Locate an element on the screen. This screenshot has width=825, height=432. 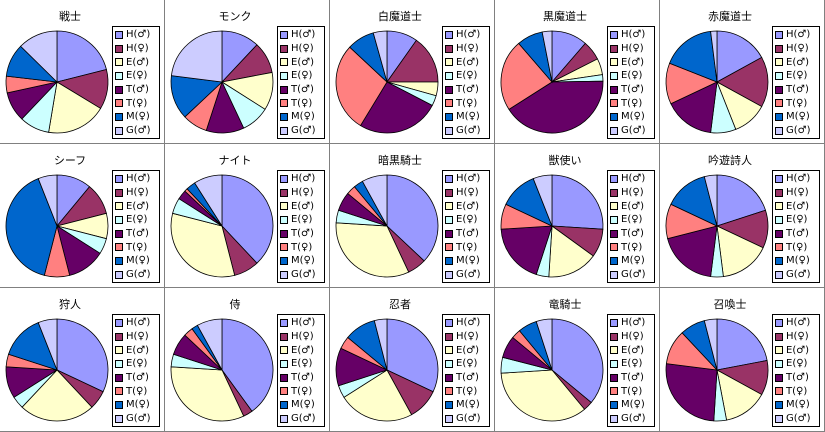
chart-title: 侍 is located at coordinates (235, 304).